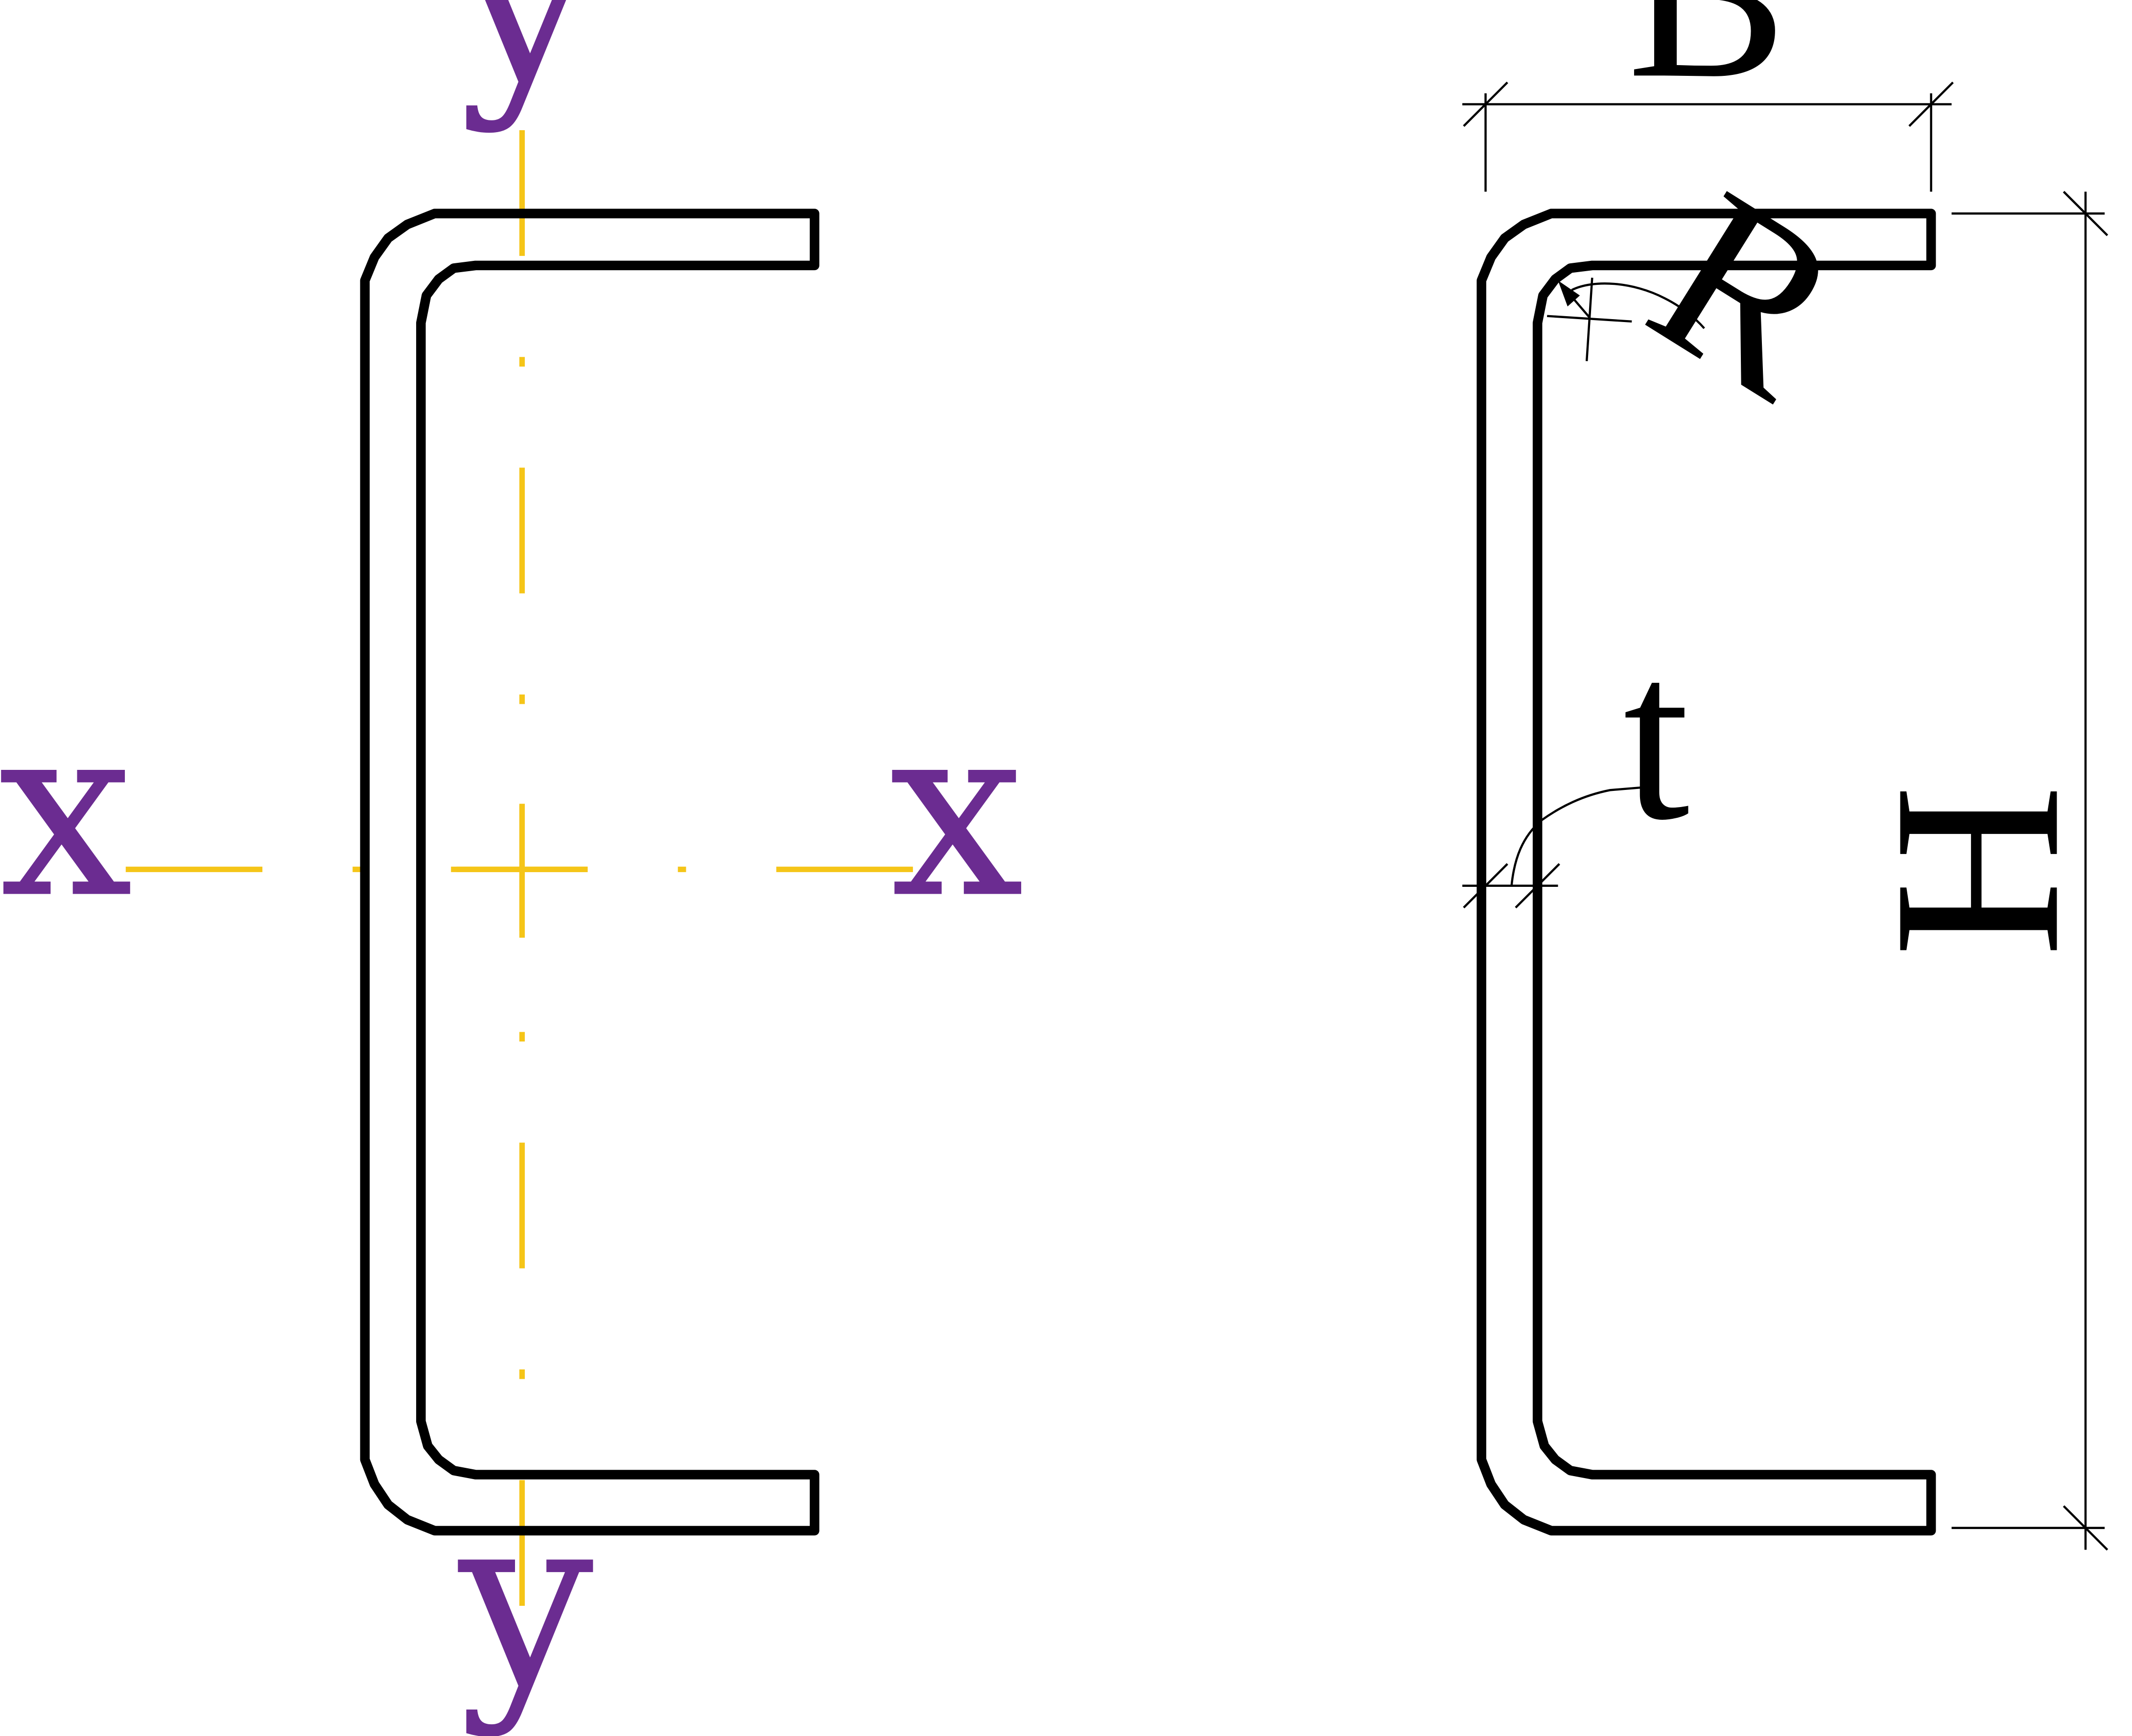 The height and width of the screenshot is (1736, 2132). Describe the element at coordinates (1537, 886) in the screenshot. I see `dimension-t-tick-inner` at that location.